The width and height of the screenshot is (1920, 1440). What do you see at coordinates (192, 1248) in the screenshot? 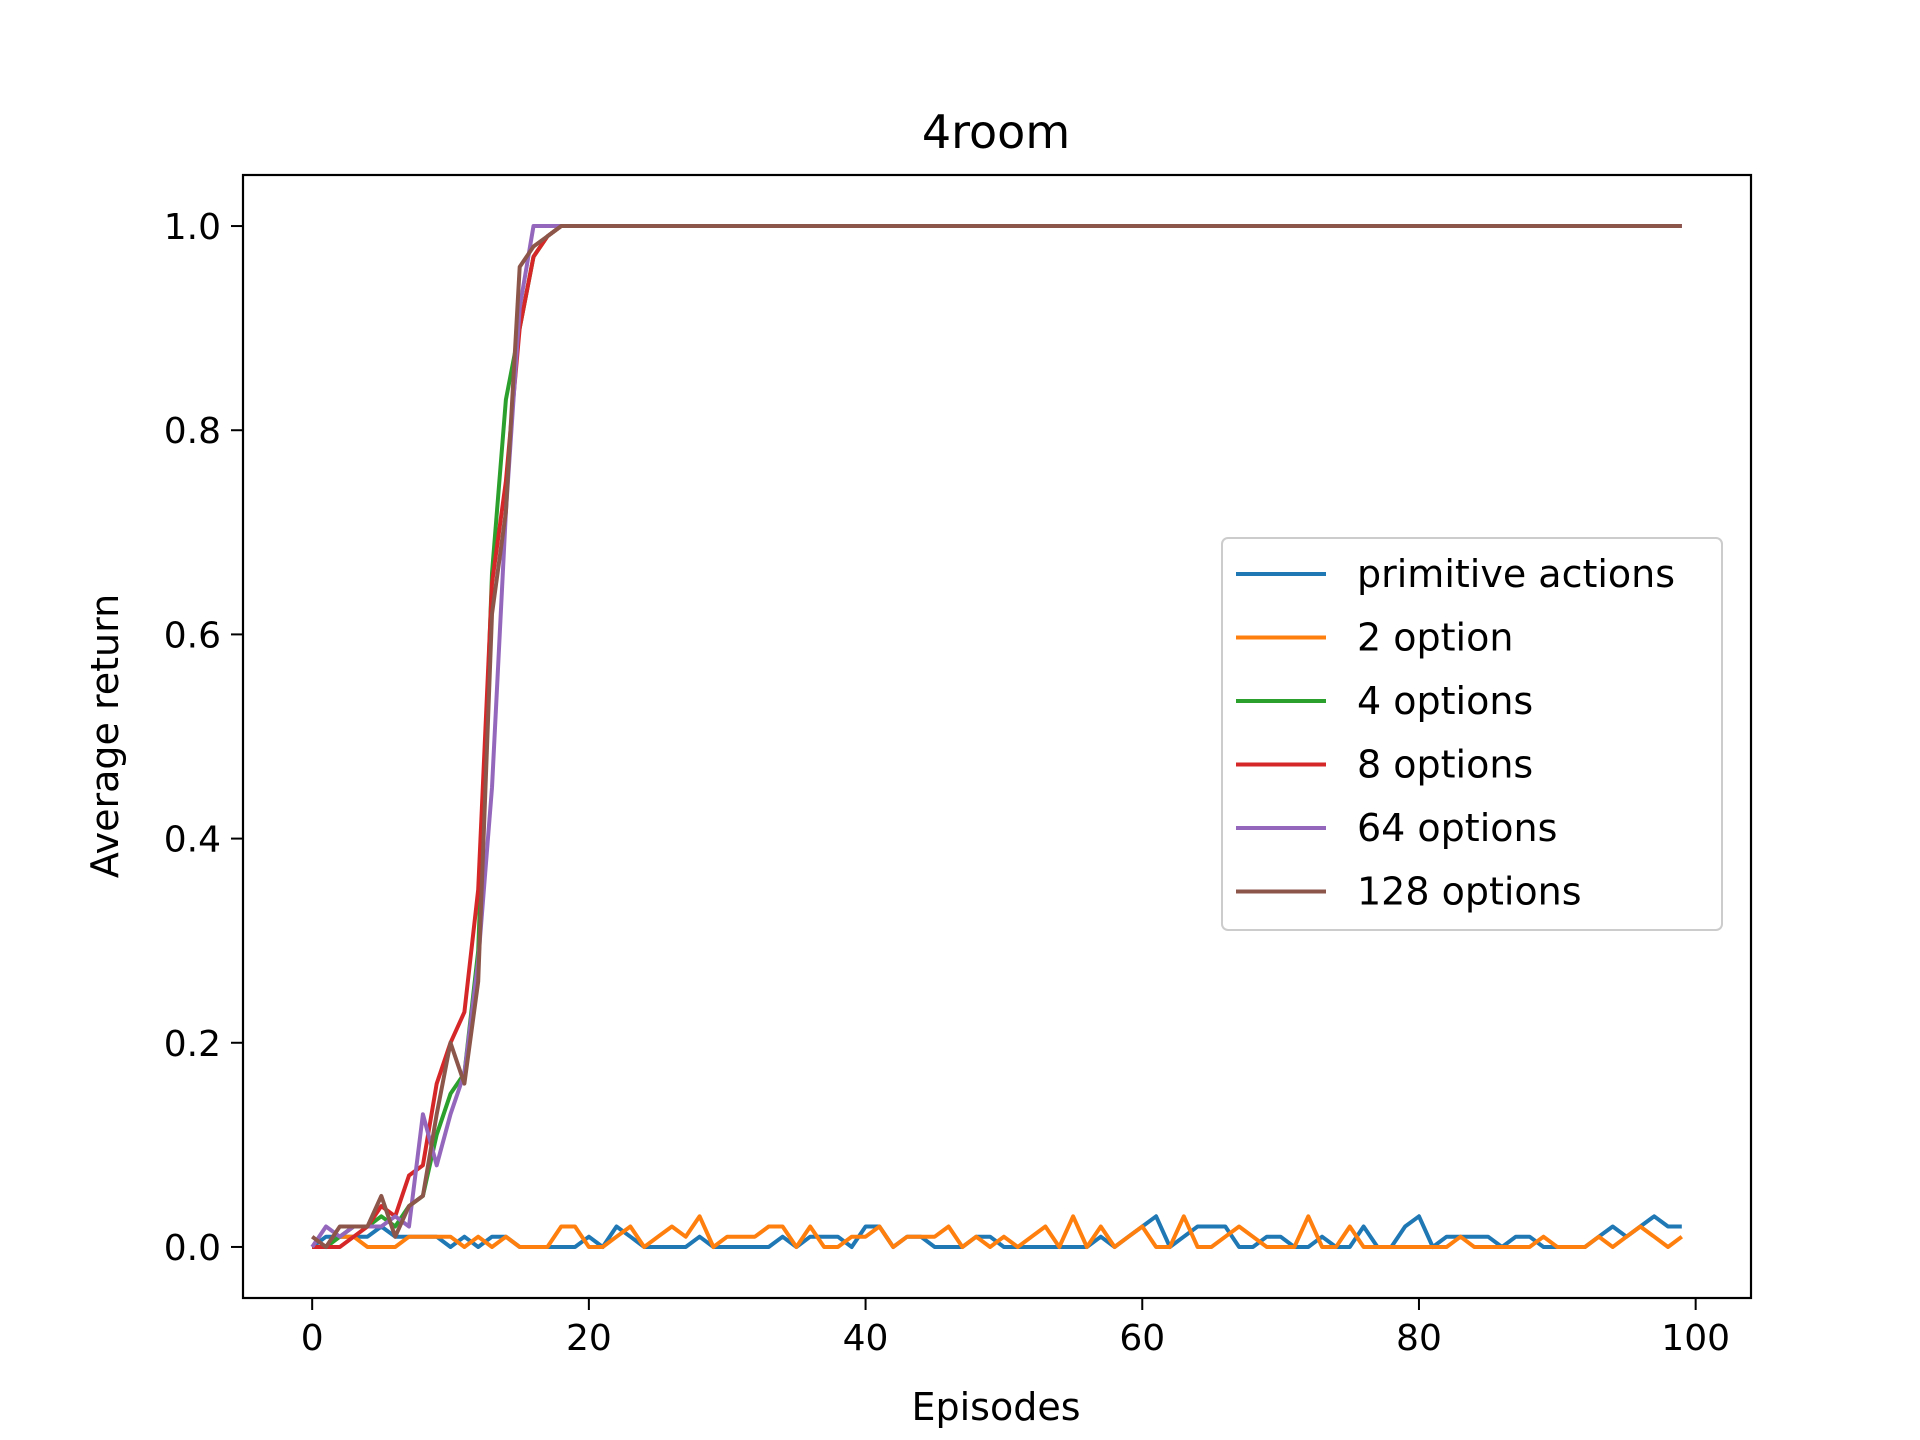
I see `y-tick-label: 0.0` at bounding box center [192, 1248].